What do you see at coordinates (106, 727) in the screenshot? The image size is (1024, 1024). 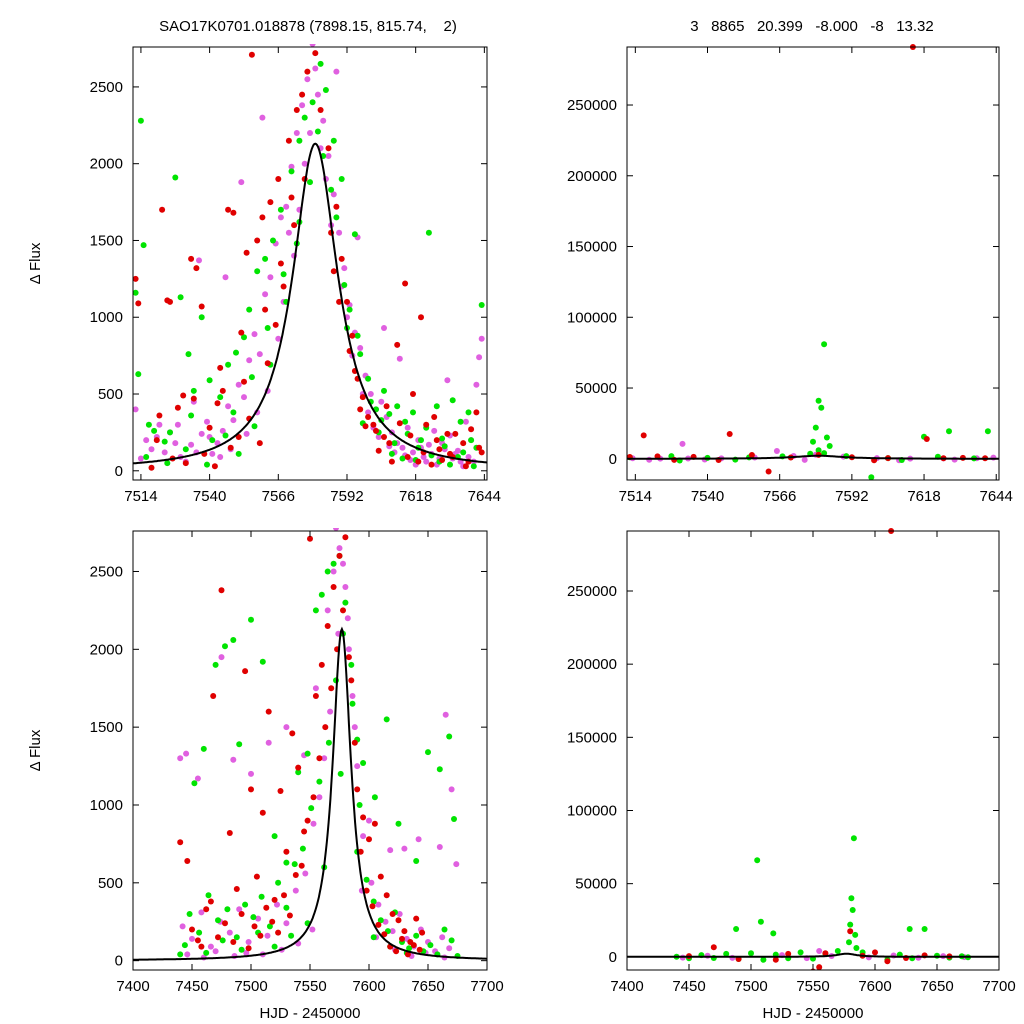 I see `y-tick-label: 1500` at bounding box center [106, 727].